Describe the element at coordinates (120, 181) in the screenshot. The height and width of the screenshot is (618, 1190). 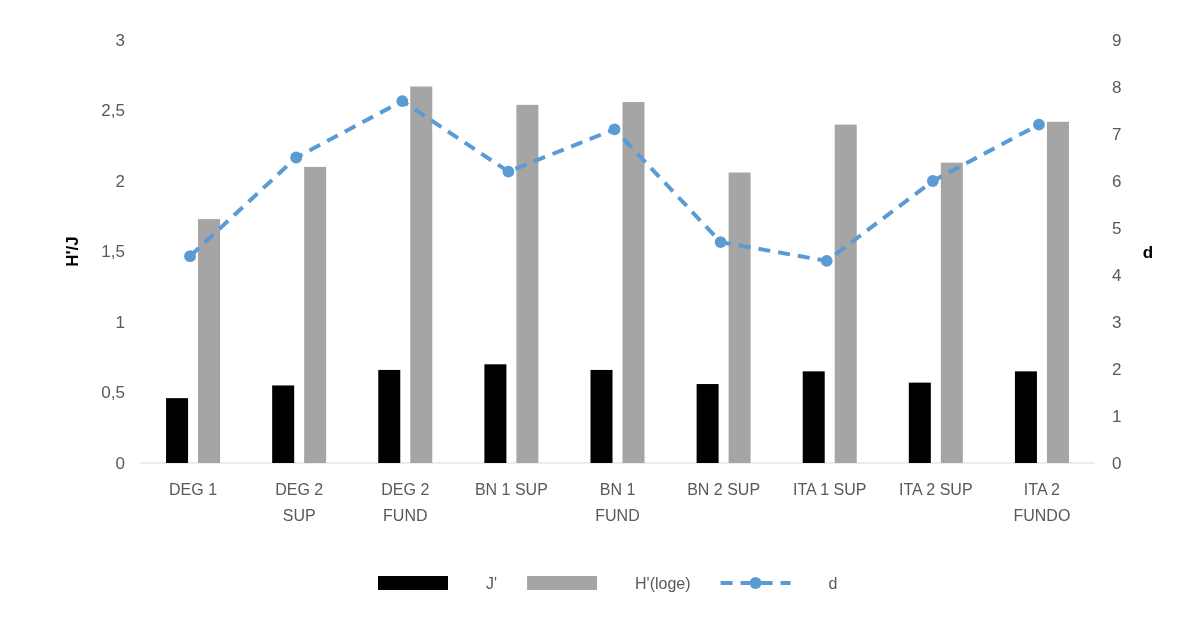
I see `y-tick-label: 2` at that location.